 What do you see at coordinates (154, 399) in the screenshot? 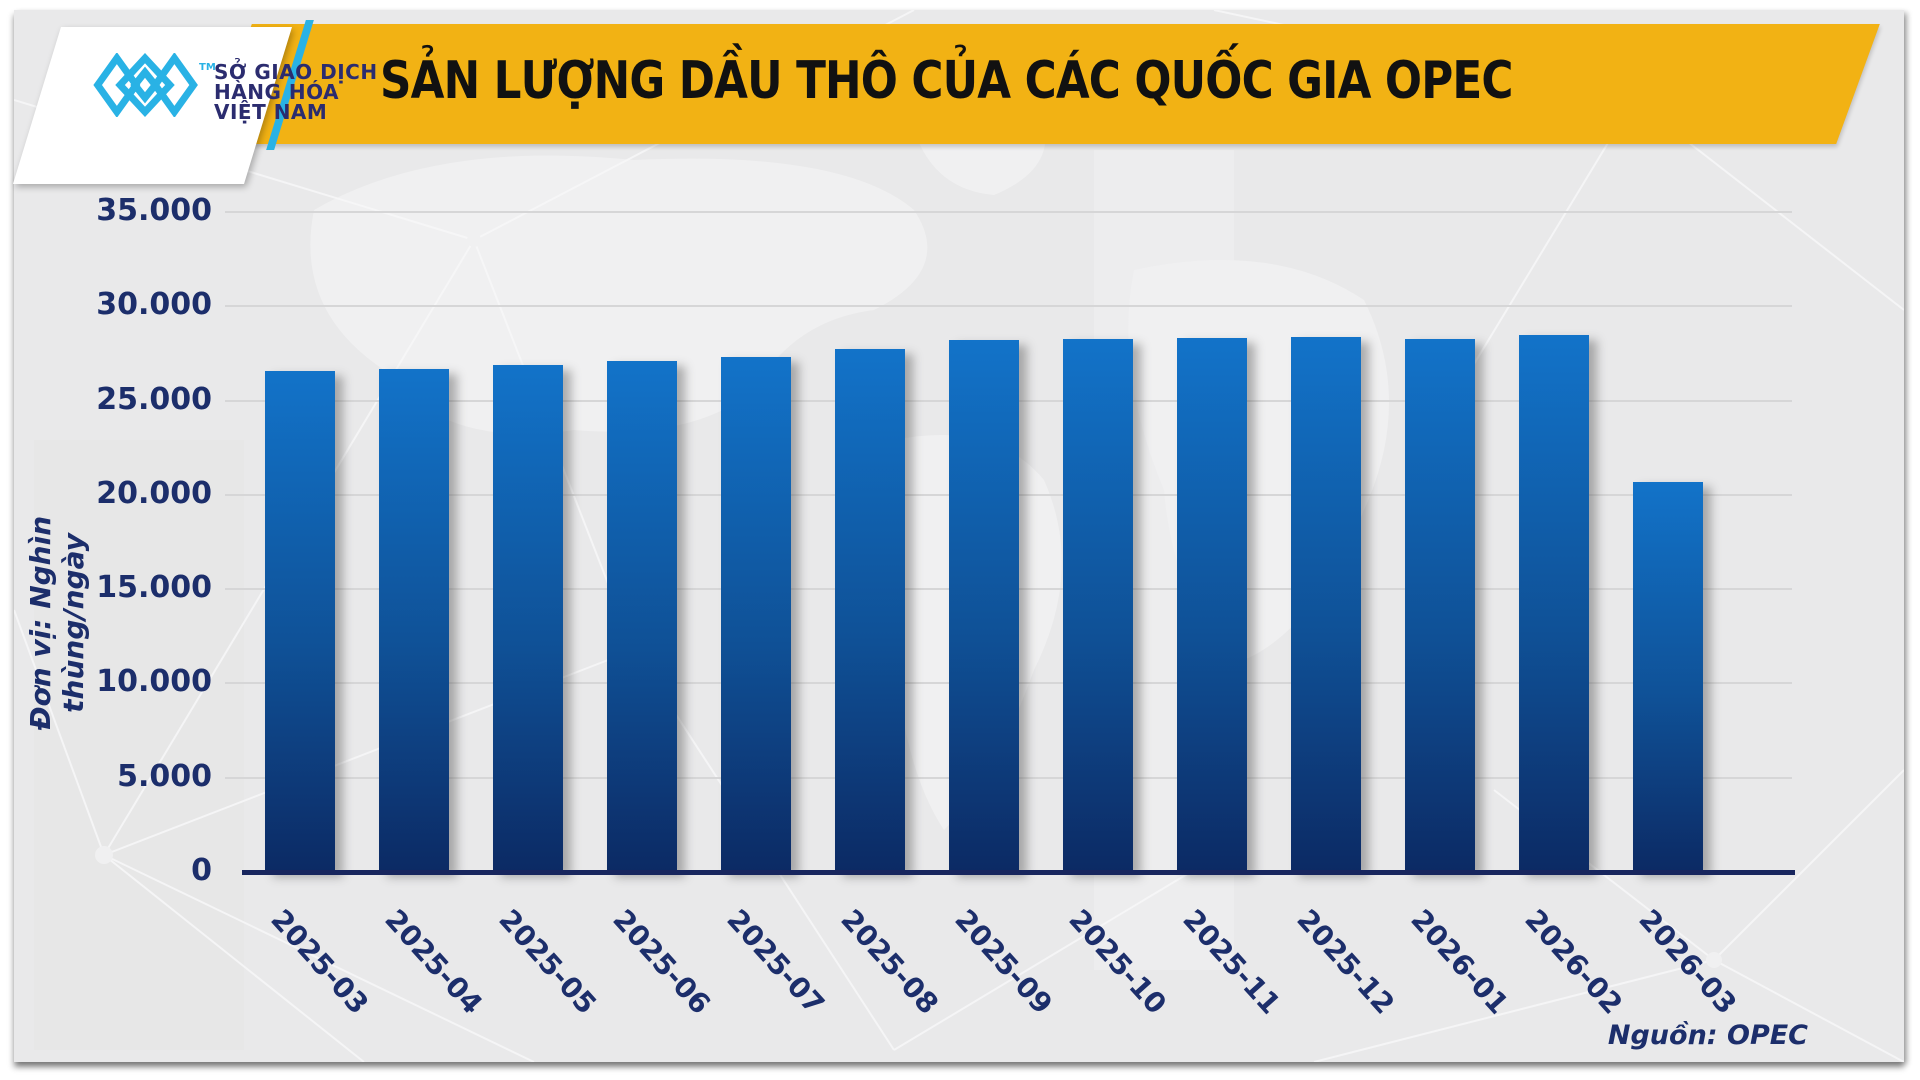
I see `y-tick-label: 25.000` at bounding box center [154, 399].